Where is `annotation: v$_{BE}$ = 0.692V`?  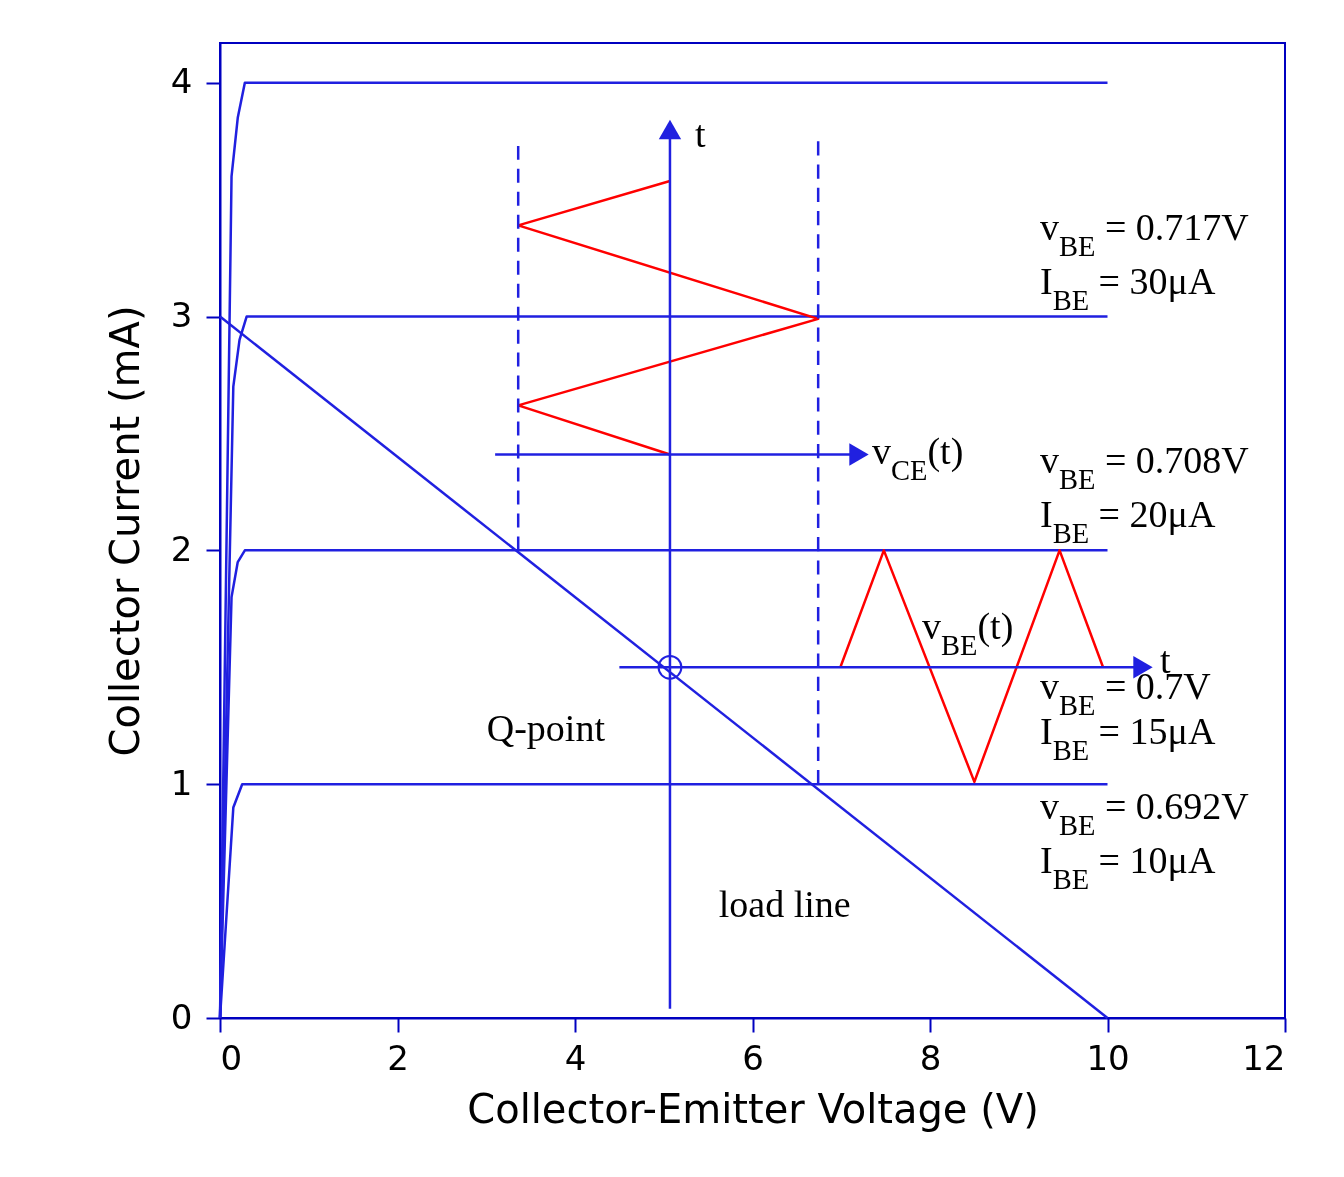 annotation: v$_{BE}$ = 0.692V is located at coordinates (1145, 813).